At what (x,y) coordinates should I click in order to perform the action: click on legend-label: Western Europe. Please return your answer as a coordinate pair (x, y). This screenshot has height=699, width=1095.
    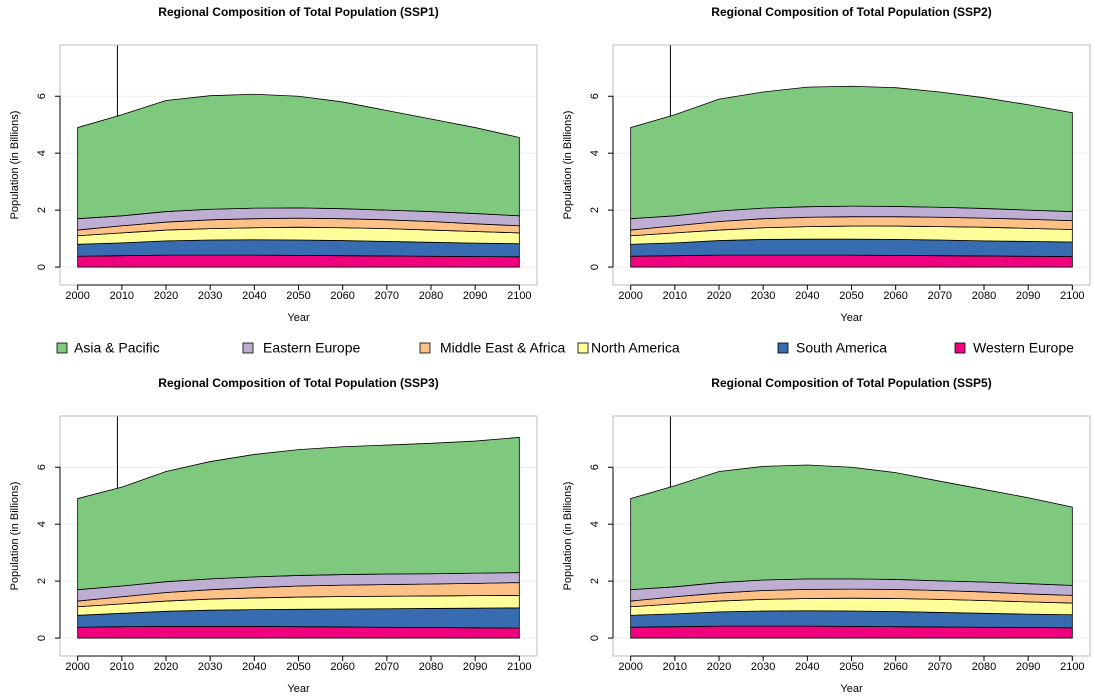
    Looking at the image, I should click on (1023, 348).